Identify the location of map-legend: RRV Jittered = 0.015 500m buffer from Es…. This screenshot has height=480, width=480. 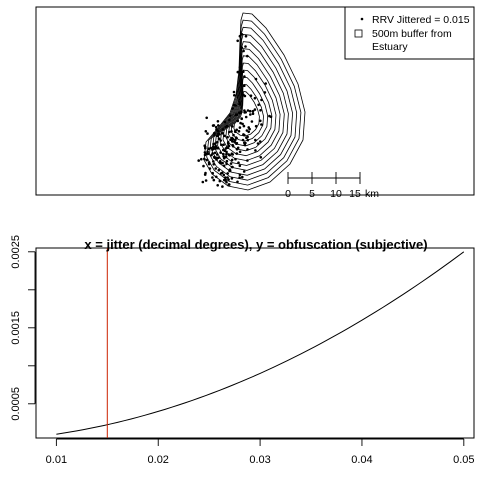
(409, 33).